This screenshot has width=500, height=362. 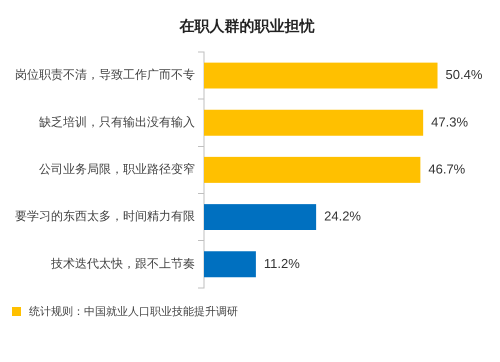 I want to click on data-label: 47.3%, so click(x=449, y=122).